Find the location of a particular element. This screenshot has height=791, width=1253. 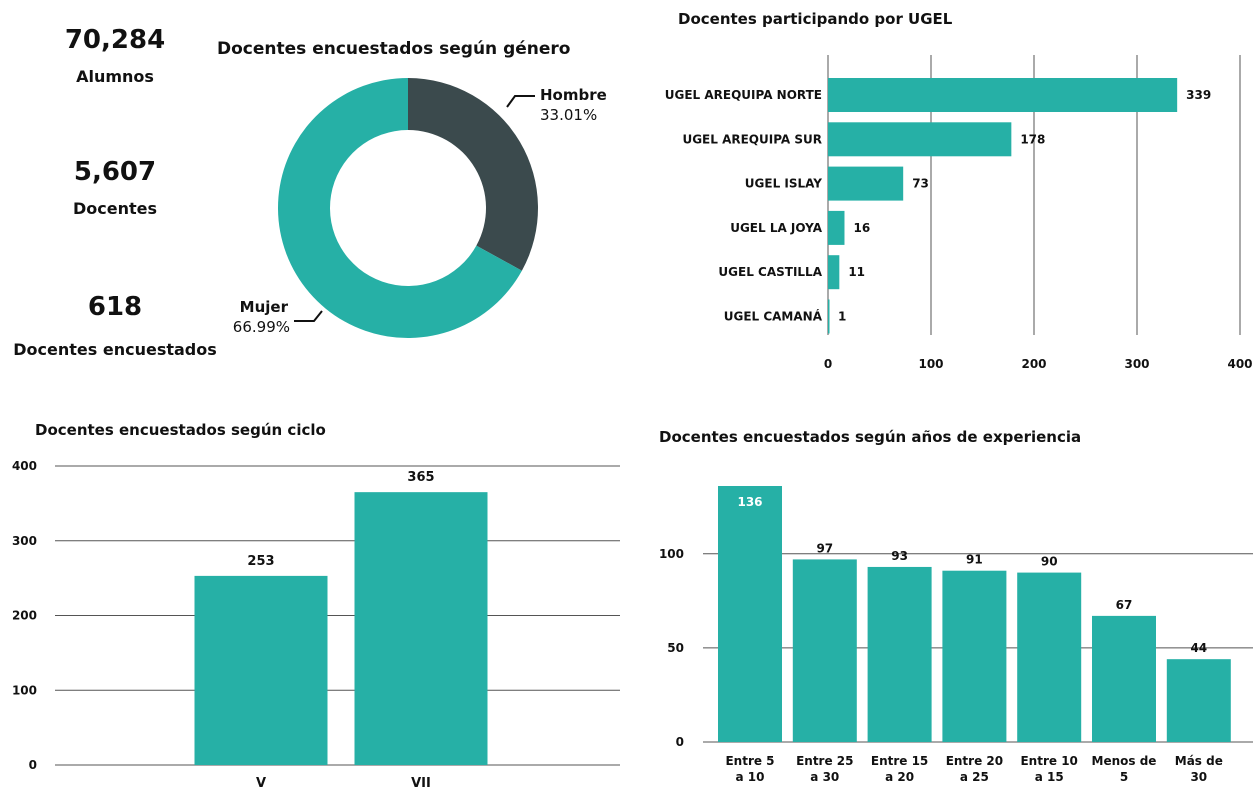

kpi-label: Docentes is located at coordinates (115, 208).